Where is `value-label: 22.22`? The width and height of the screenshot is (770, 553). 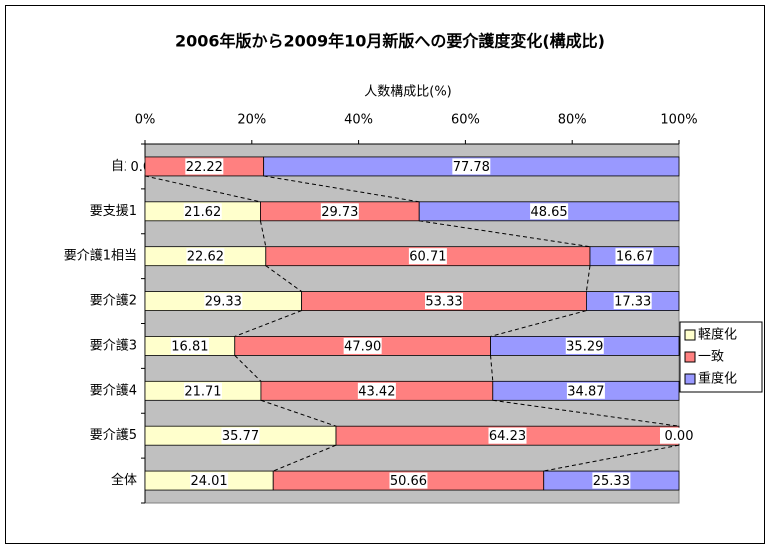 value-label: 22.22 is located at coordinates (204, 167).